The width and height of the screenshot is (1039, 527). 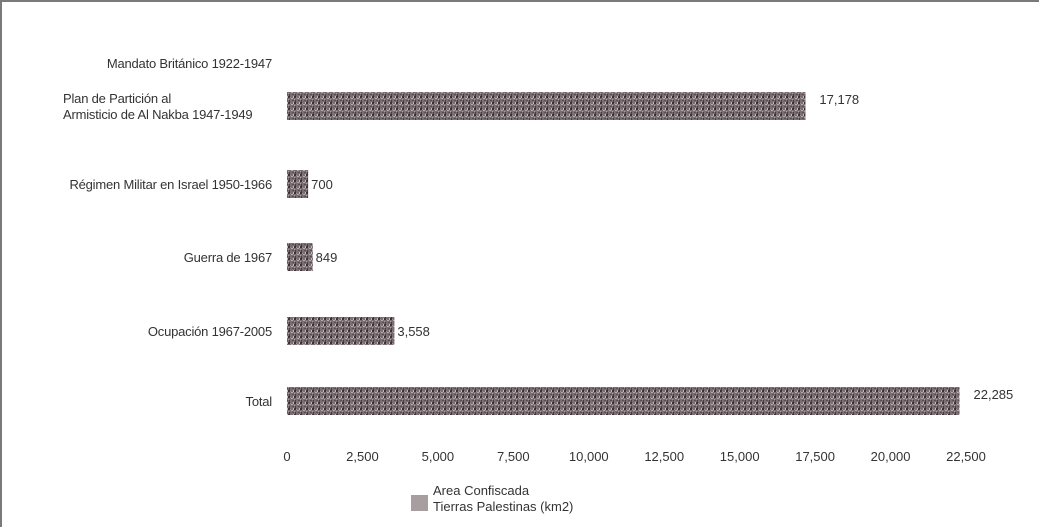 What do you see at coordinates (157, 114) in the screenshot?
I see `category-label: Armisticio de Al Nakba 1947-1949` at bounding box center [157, 114].